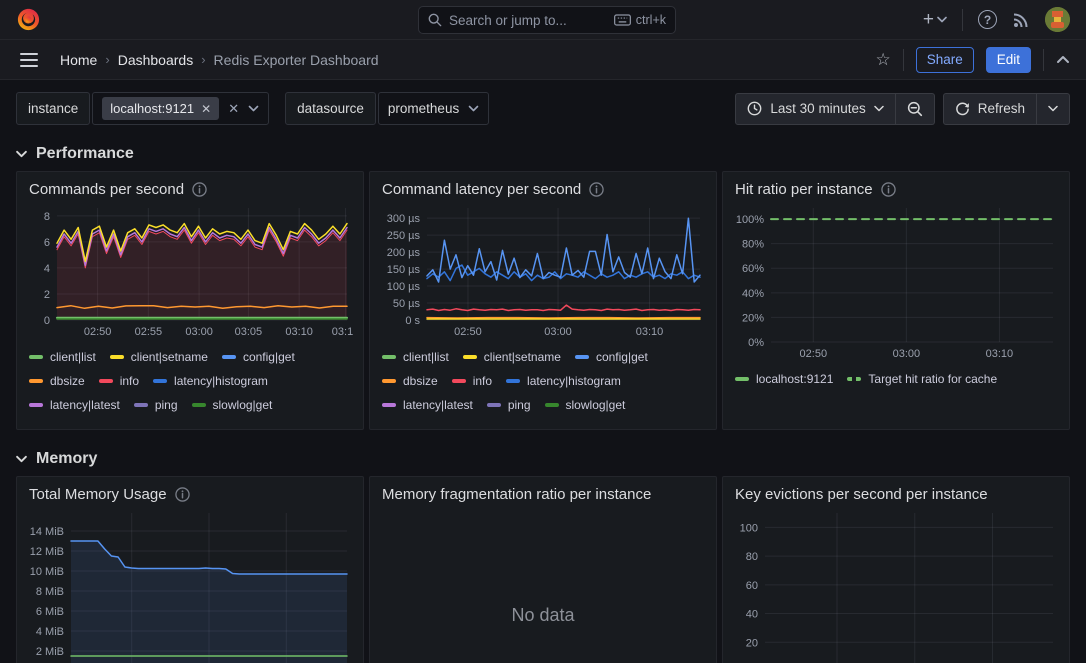  I want to click on breadcrumb-dashboards: Dashboards, so click(155, 59).